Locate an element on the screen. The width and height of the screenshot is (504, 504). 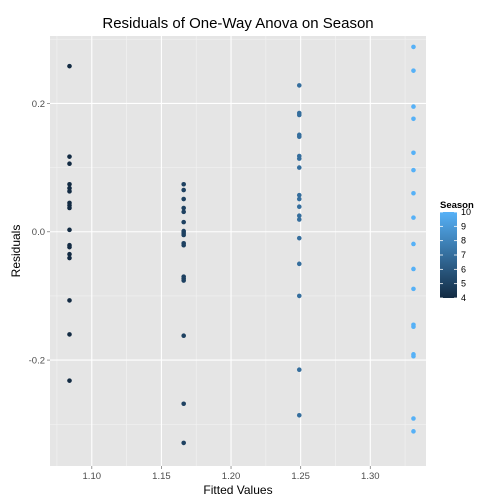
x-axis-title: Fitted Values is located at coordinates (237, 490).